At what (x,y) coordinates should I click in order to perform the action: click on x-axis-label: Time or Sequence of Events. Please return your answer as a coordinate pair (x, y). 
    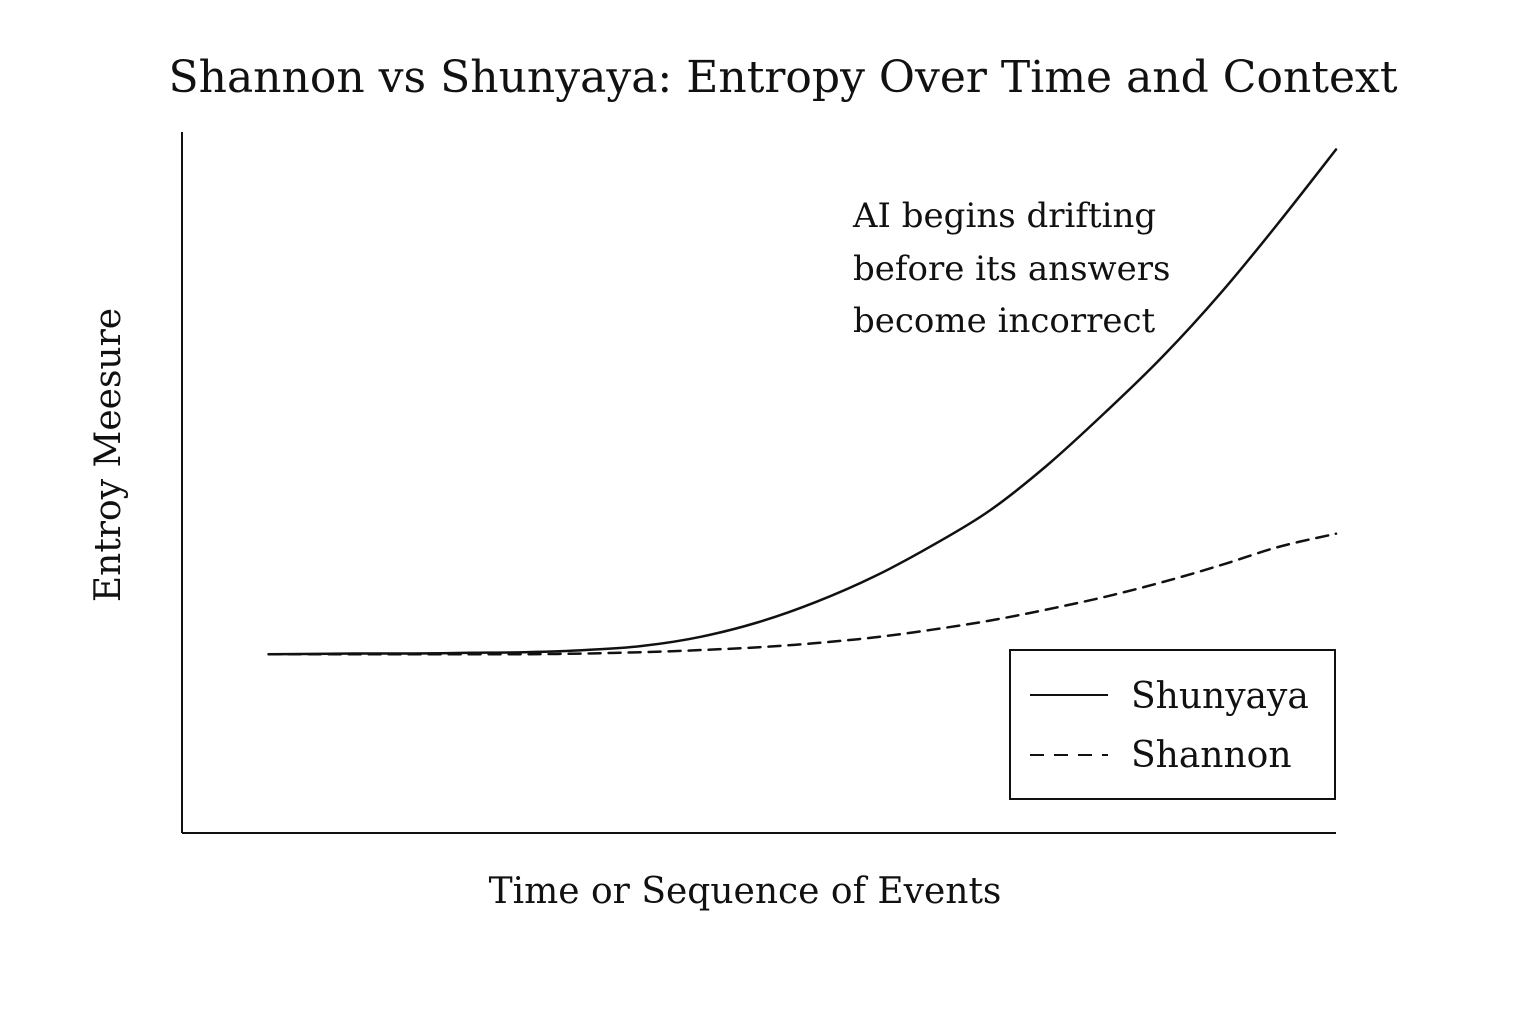
    Looking at the image, I should click on (745, 891).